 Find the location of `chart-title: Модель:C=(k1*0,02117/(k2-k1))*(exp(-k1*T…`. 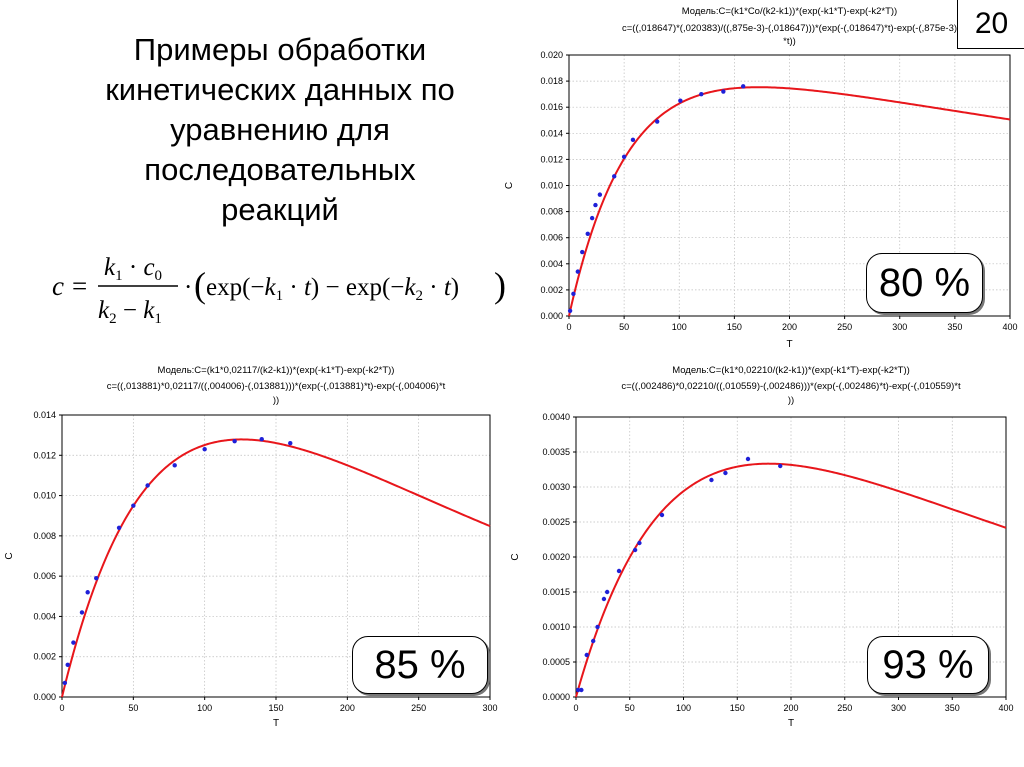

chart-title: Модель:C=(k1*0,02117/(k2-k1))*(exp(-k1*T… is located at coordinates (276, 370).